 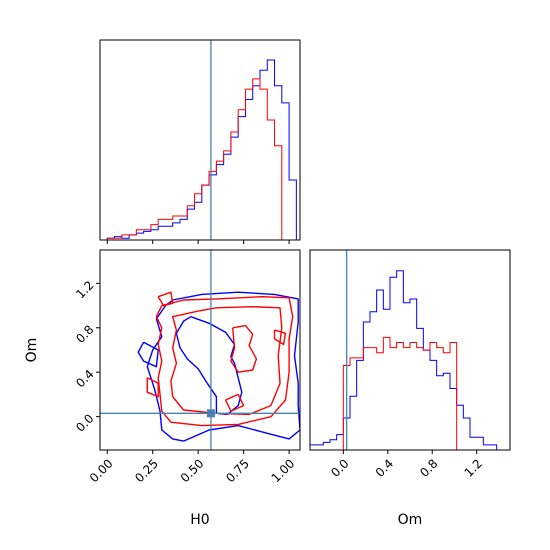 What do you see at coordinates (384, 467) in the screenshot?
I see `om-hist-x-tick-label-1: 0.4` at bounding box center [384, 467].